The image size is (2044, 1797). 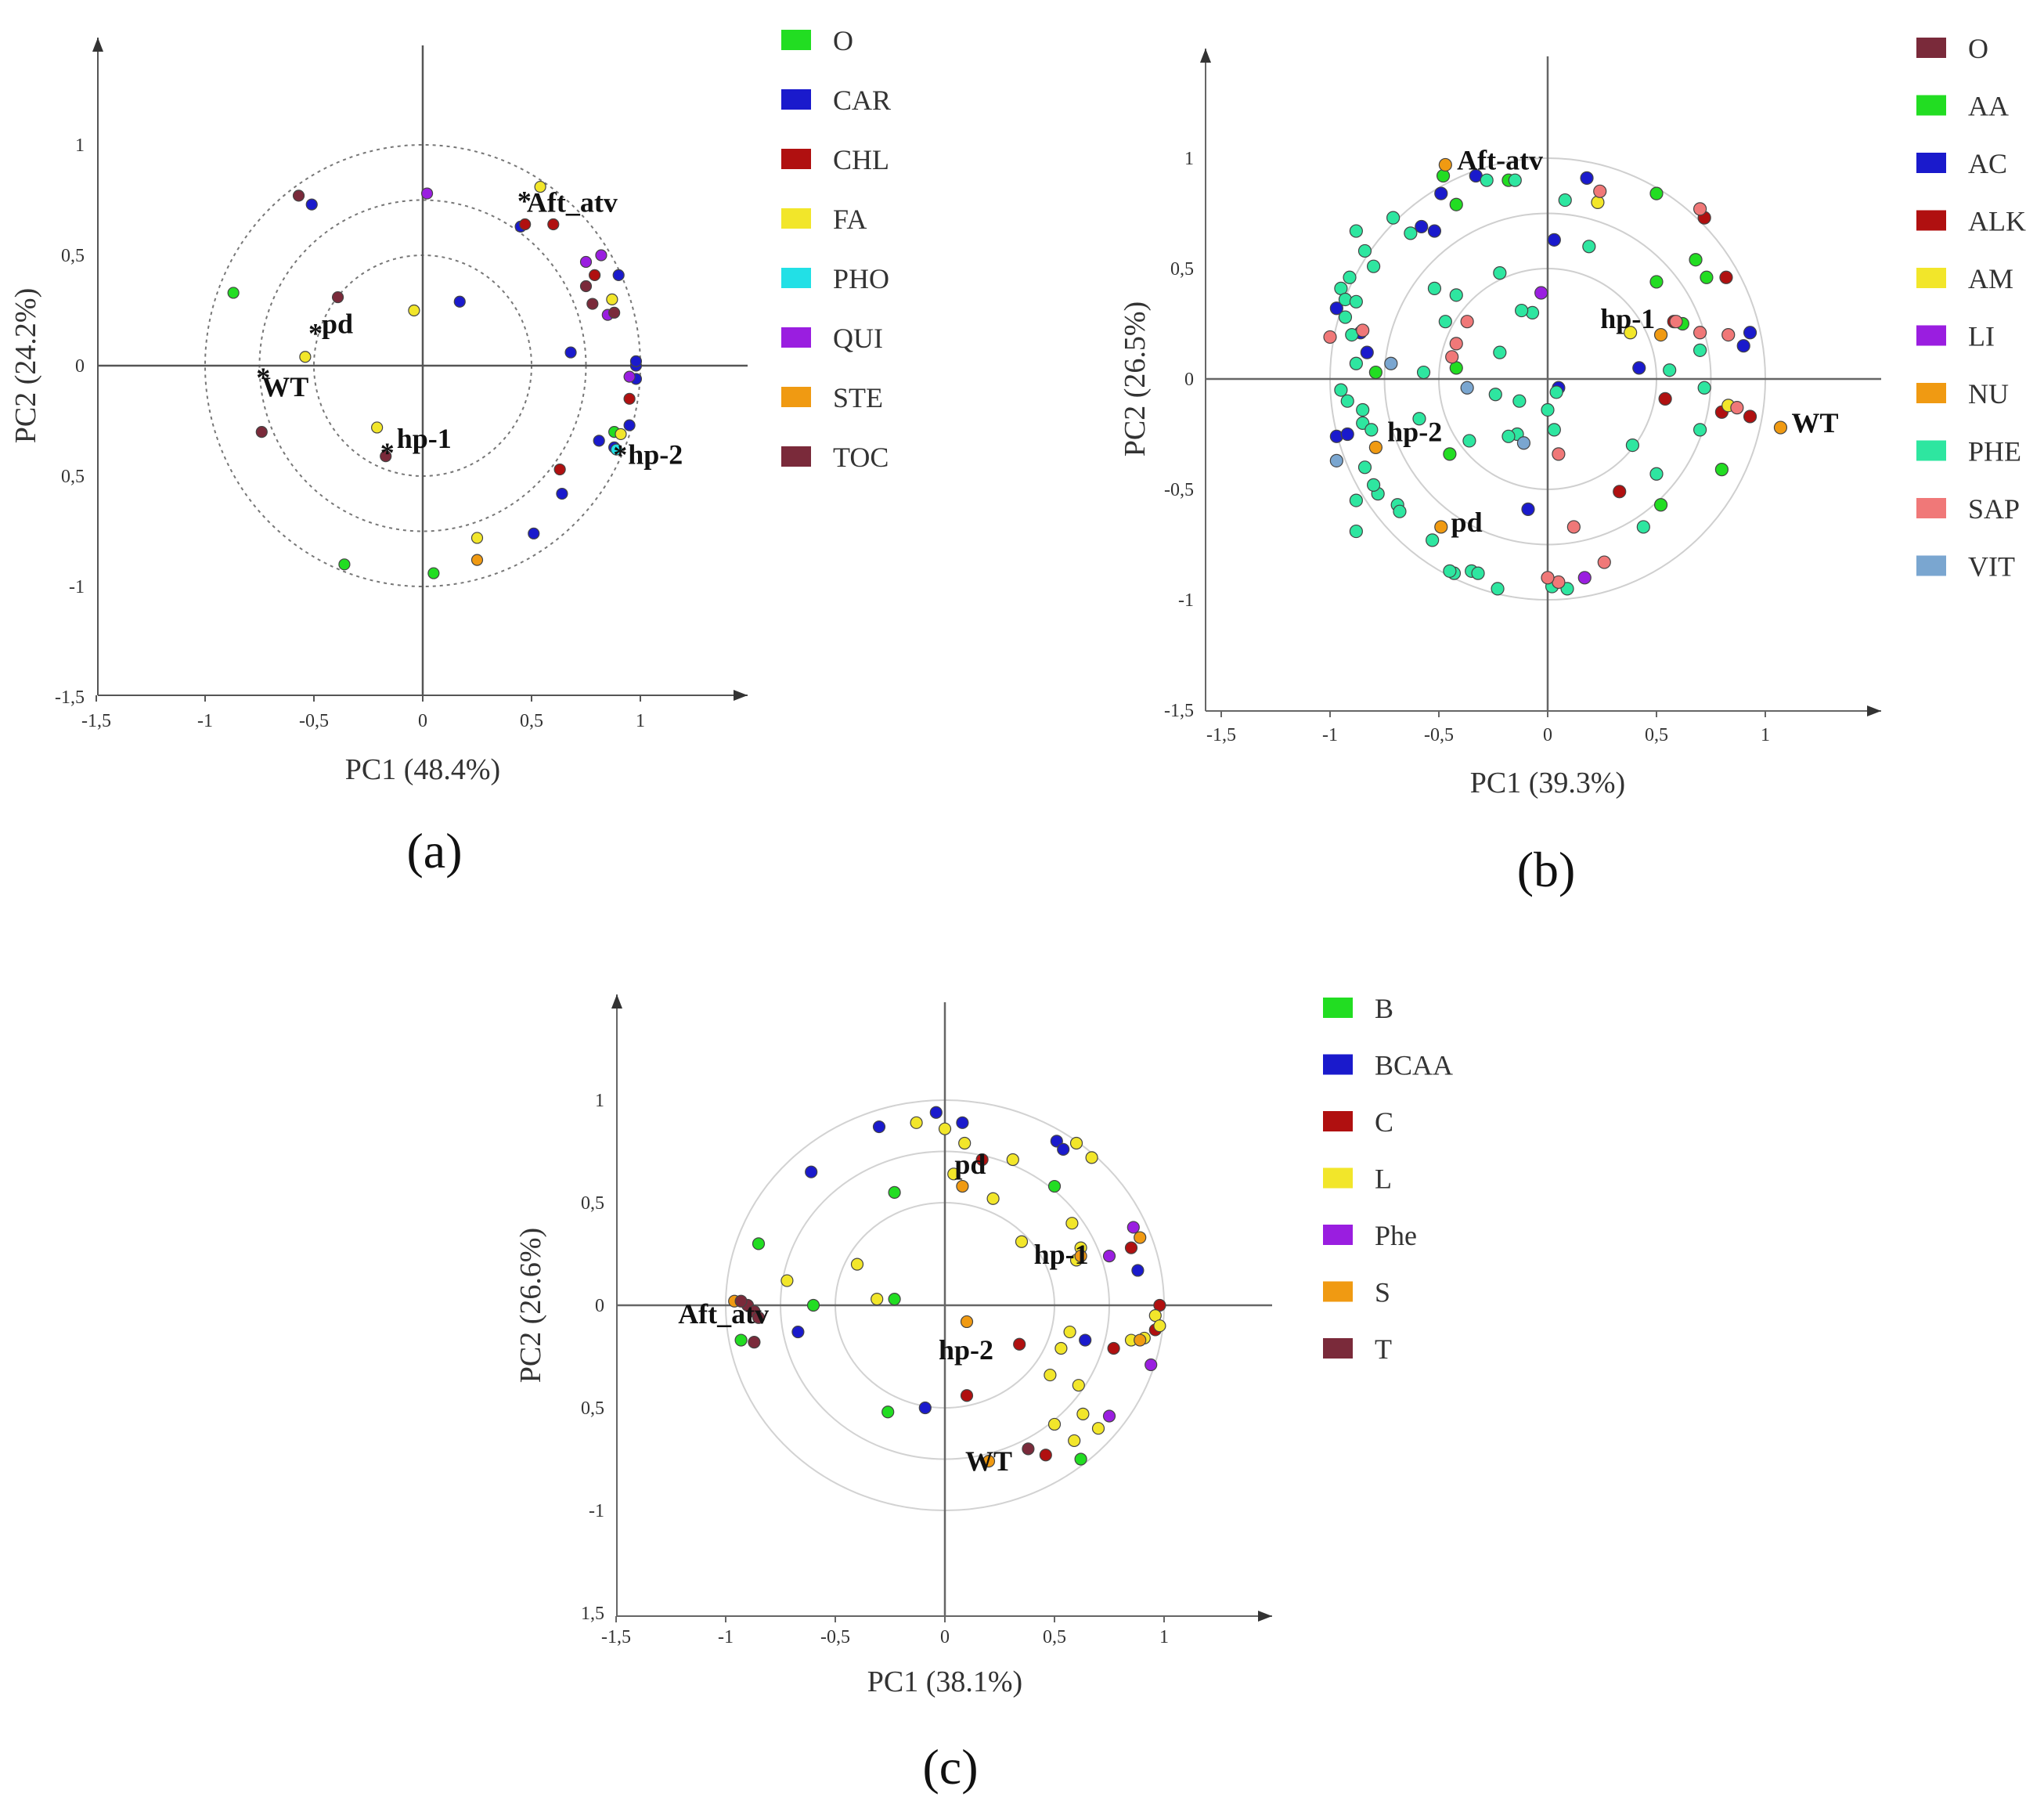 I want to click on y-axis-title: PC2 (26.6%), so click(x=530, y=1305).